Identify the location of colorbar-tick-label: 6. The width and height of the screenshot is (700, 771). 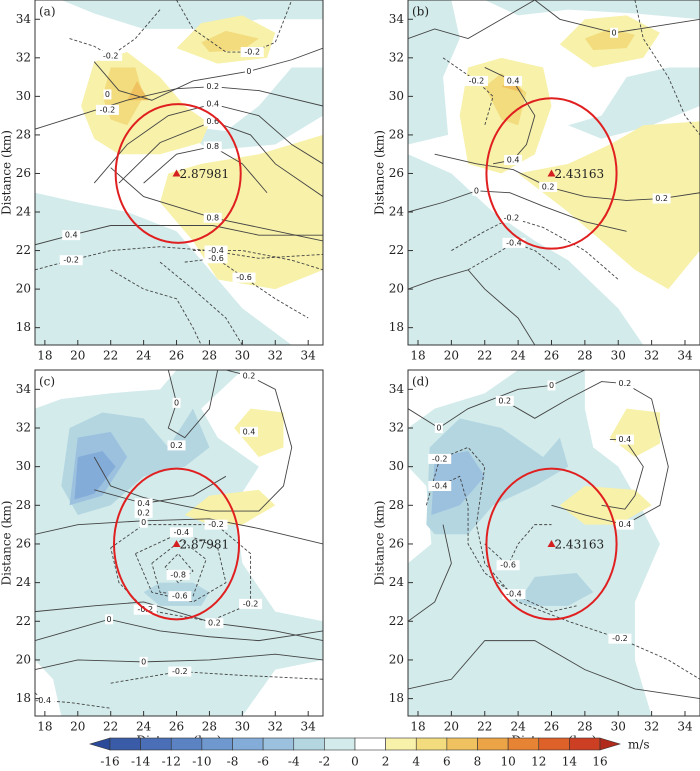
(447, 762).